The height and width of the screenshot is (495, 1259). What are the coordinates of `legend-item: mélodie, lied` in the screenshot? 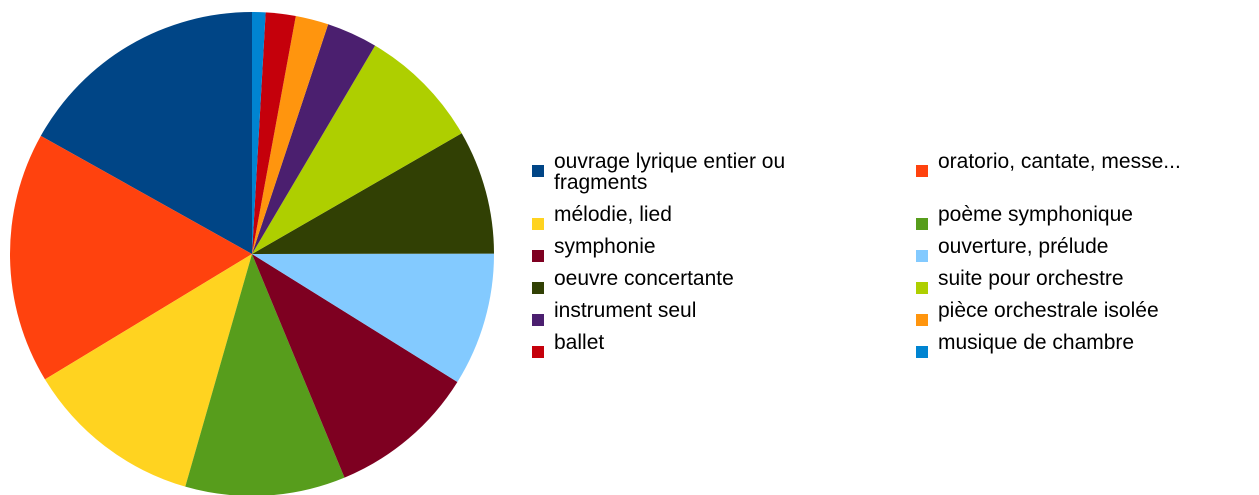 It's located at (724, 216).